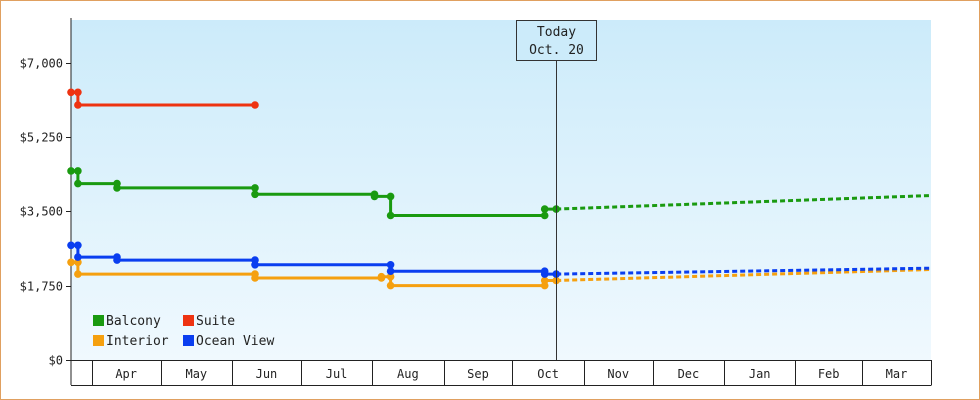  I want to click on legend-swatch-ocean-view, so click(188, 340).